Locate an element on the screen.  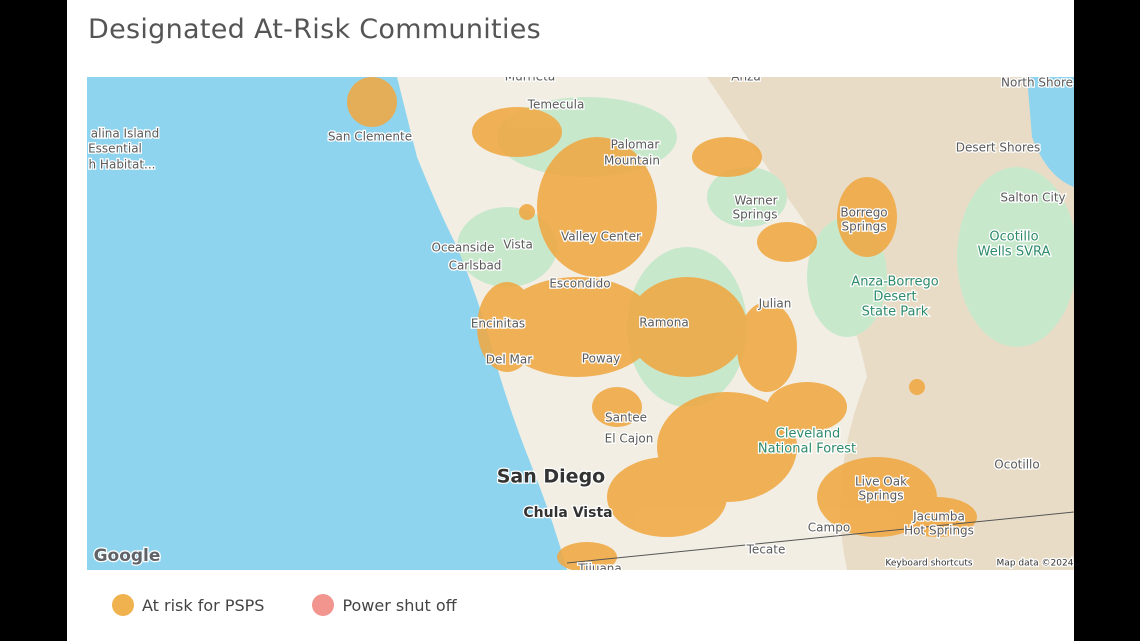
place-label: Mountain is located at coordinates (632, 161).